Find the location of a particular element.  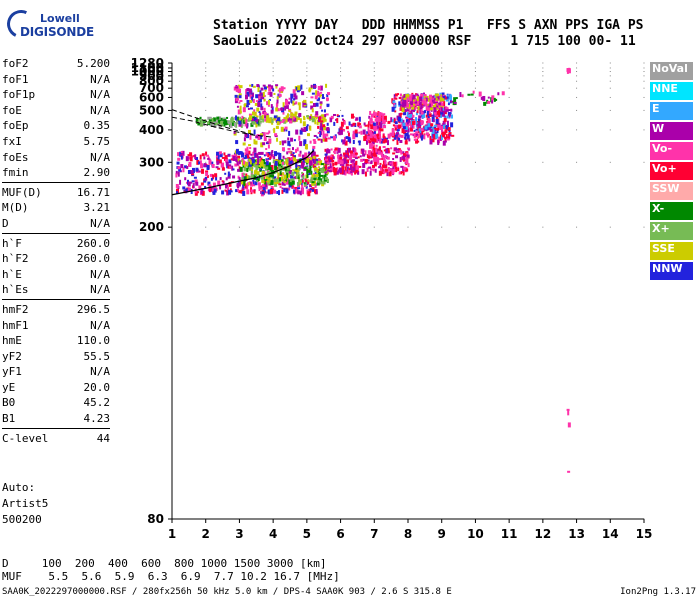

param-value: 260.0 is located at coordinates (93, 243).